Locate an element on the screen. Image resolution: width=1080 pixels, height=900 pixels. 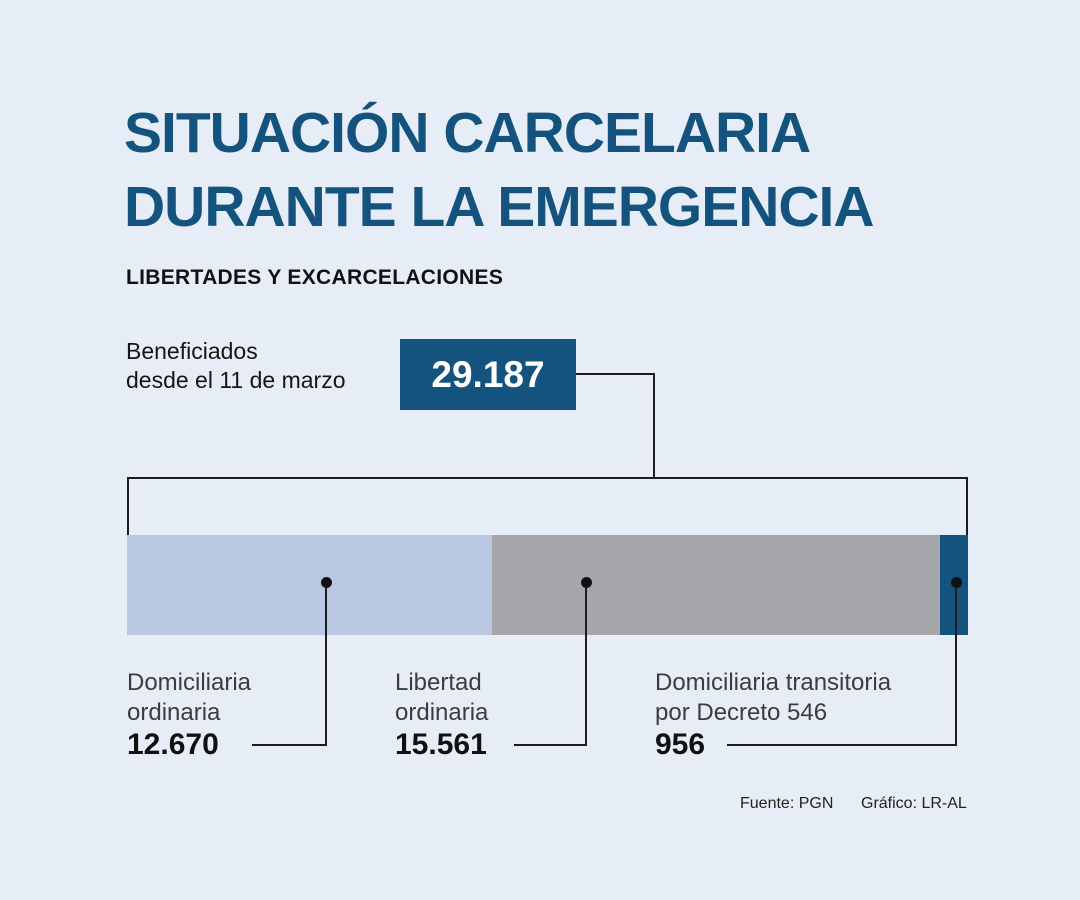
chart-subtitle: LIBERTADES Y EXCARCELACIONES is located at coordinates (315, 277).